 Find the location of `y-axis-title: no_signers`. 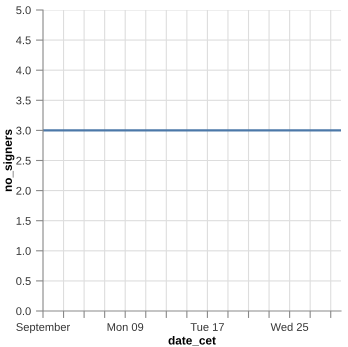

y-axis-title: no_signers is located at coordinates (8, 160).